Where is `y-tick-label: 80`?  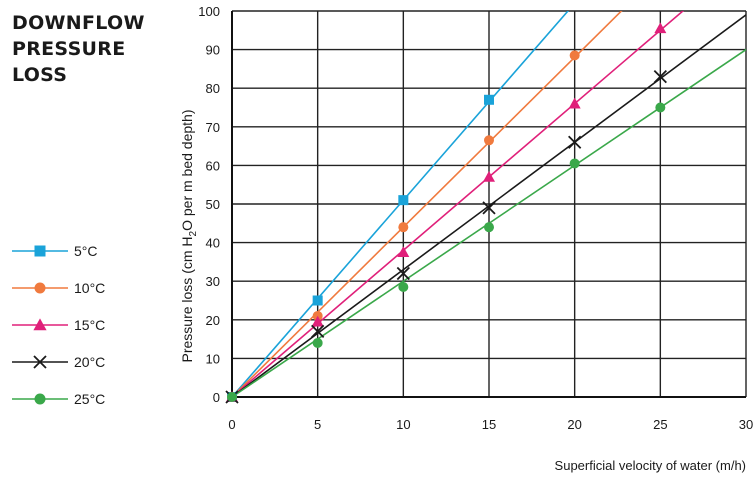
y-tick-label: 80 is located at coordinates (213, 88).